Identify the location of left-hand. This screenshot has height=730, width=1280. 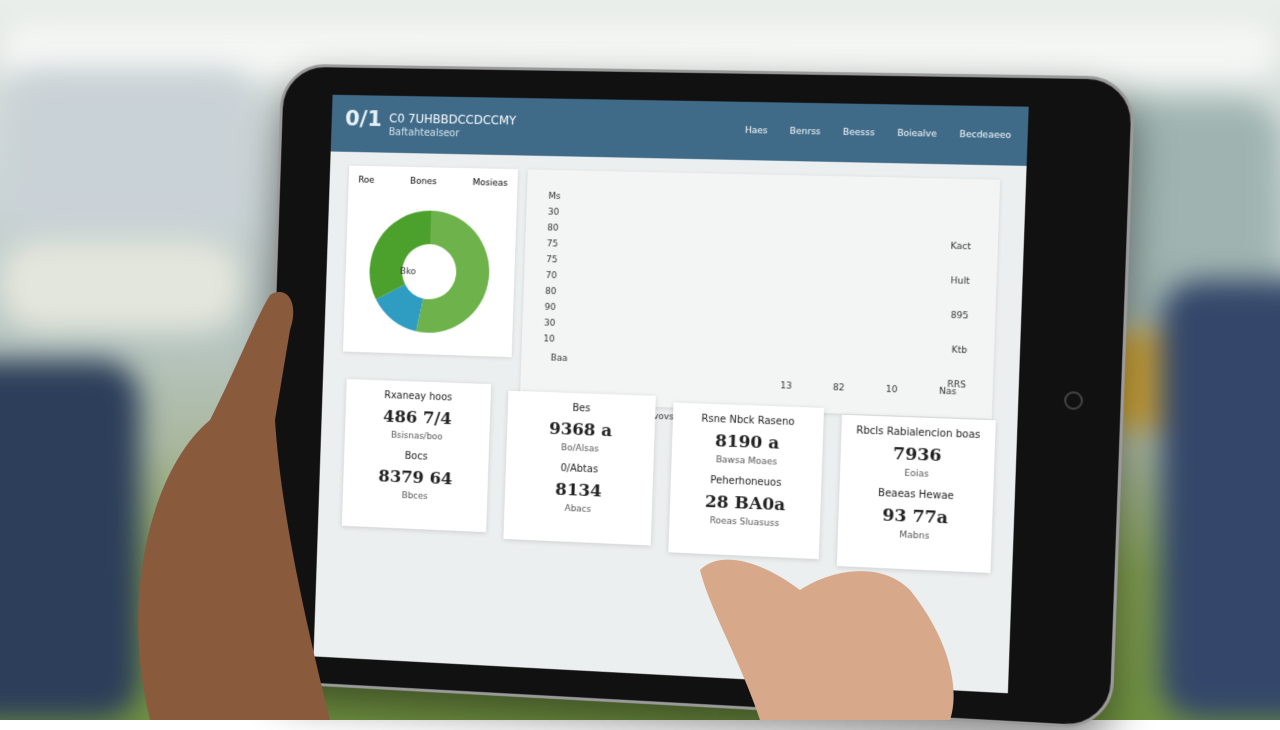
(234, 506).